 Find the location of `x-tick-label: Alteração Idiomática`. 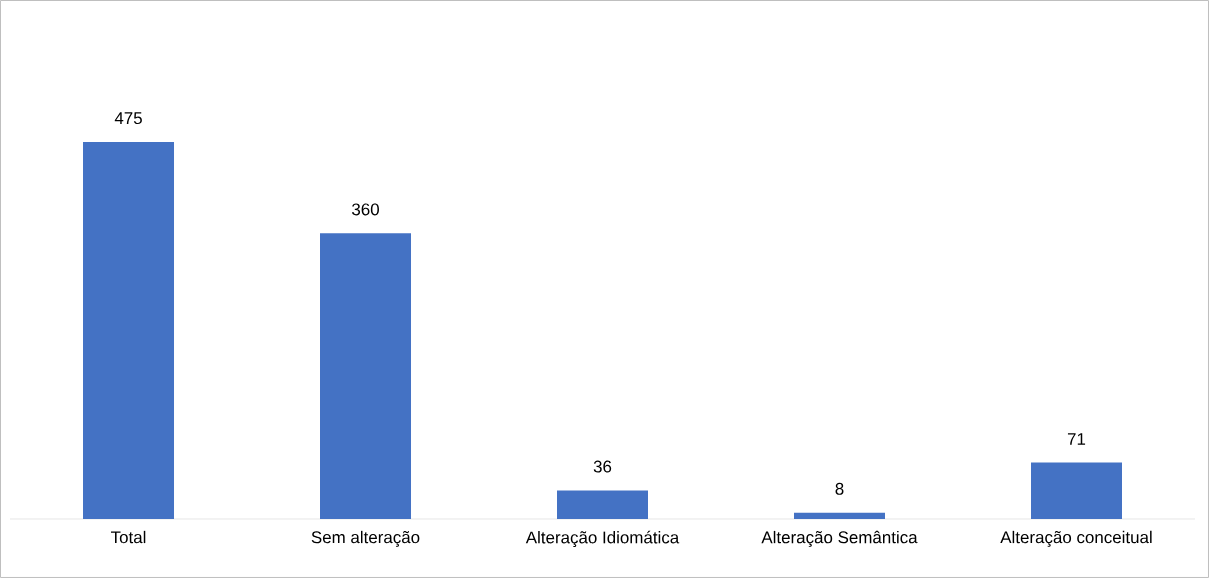

x-tick-label: Alteração Idiomática is located at coordinates (602, 538).